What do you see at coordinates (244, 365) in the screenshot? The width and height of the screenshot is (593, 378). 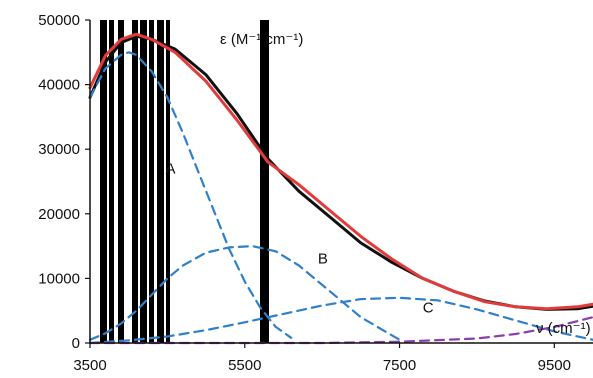 I see `x-tick-label: 5500` at bounding box center [244, 365].